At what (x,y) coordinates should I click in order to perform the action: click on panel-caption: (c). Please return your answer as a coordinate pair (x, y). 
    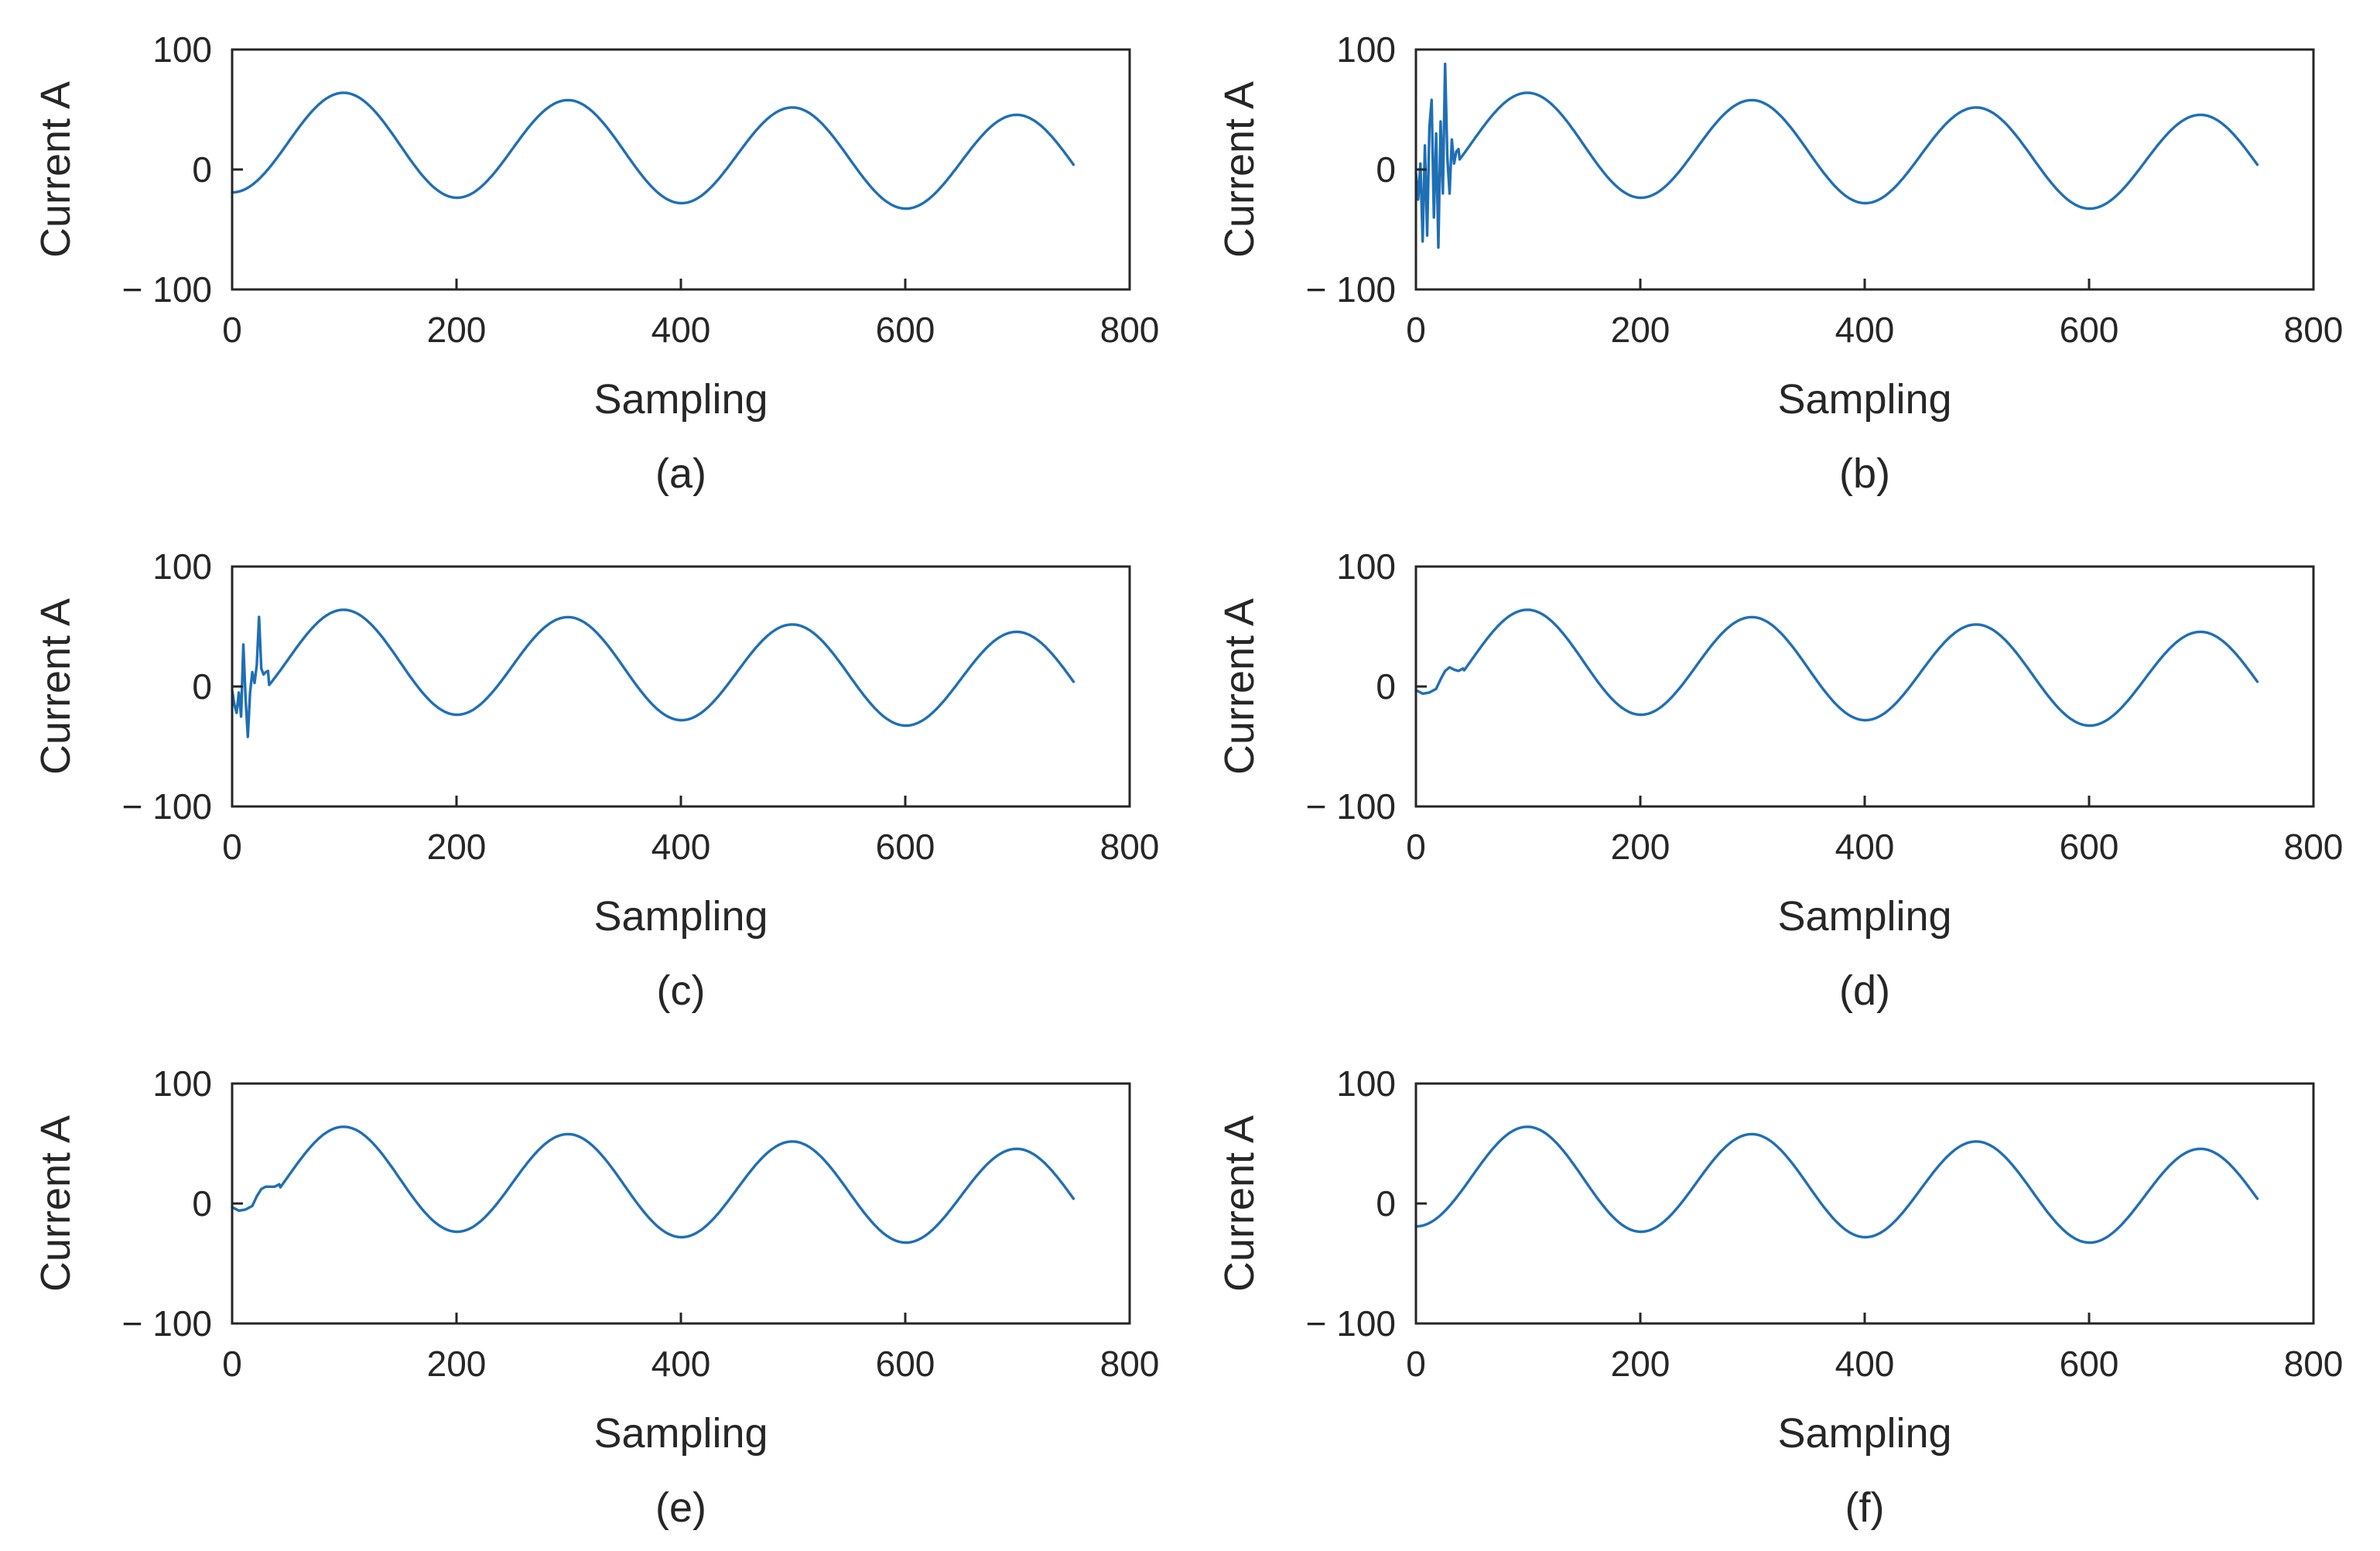
    Looking at the image, I should click on (681, 990).